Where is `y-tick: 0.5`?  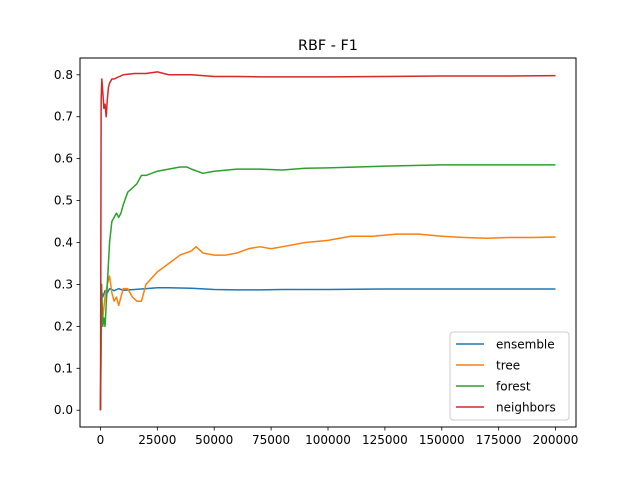
y-tick: 0.5 is located at coordinates (67, 201).